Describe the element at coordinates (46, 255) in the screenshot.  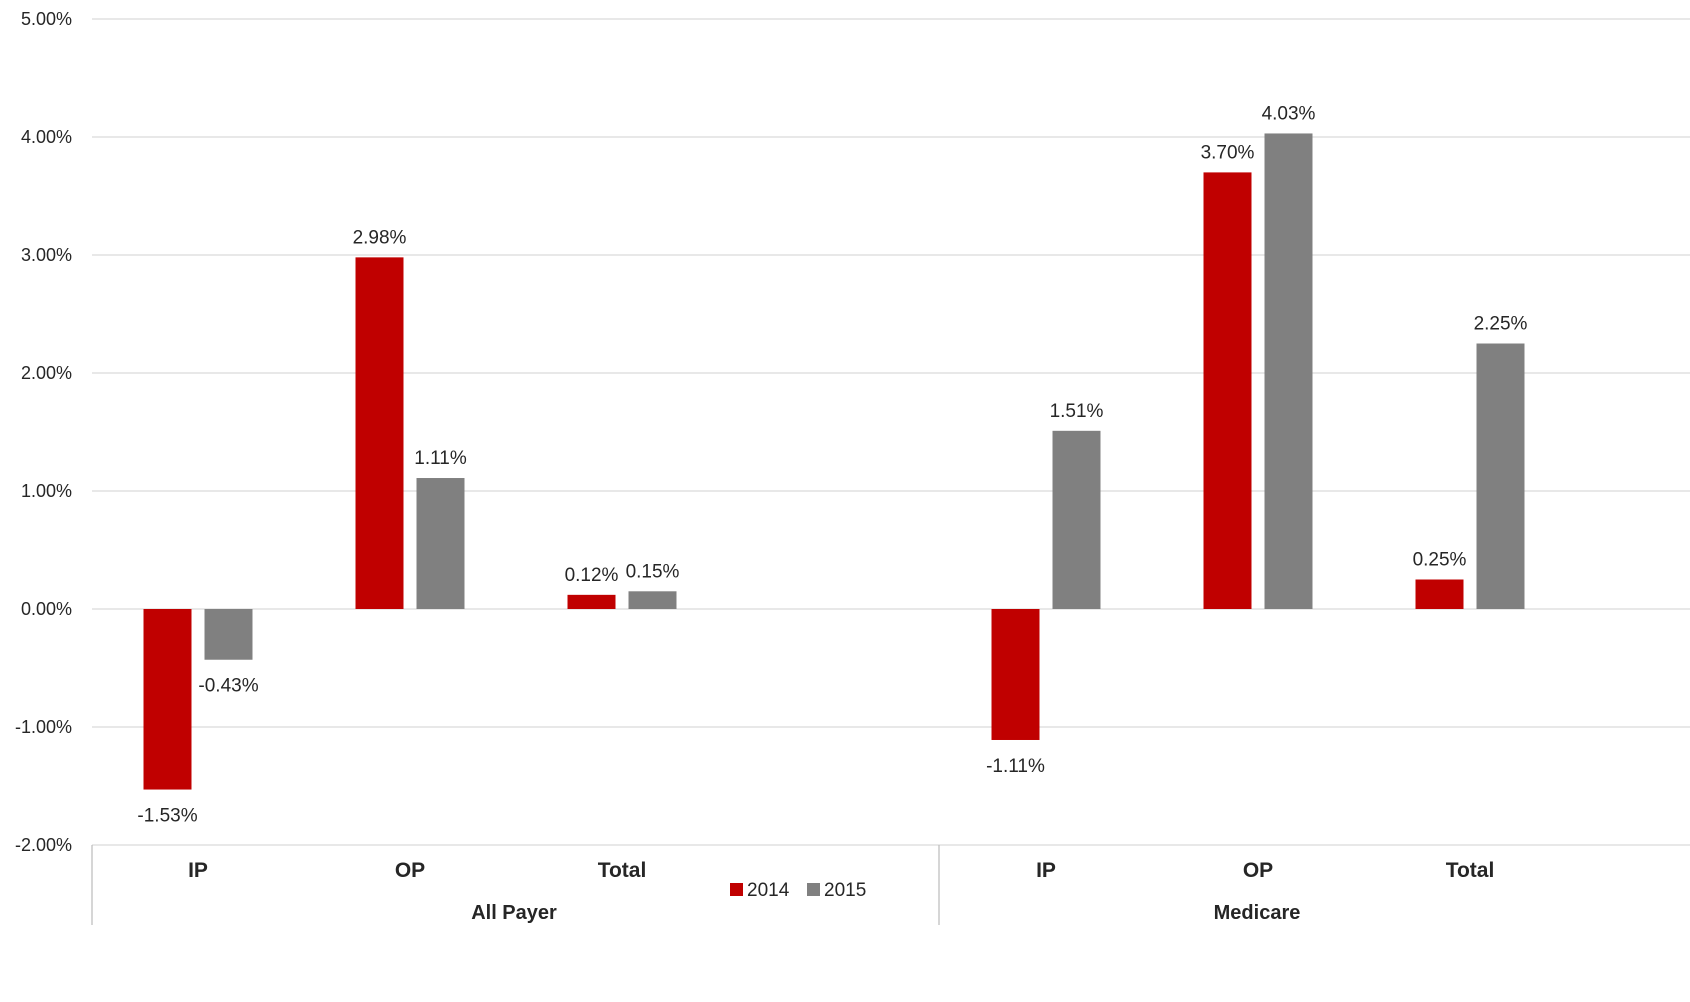
I see `y-tick-label: 3.00%` at that location.